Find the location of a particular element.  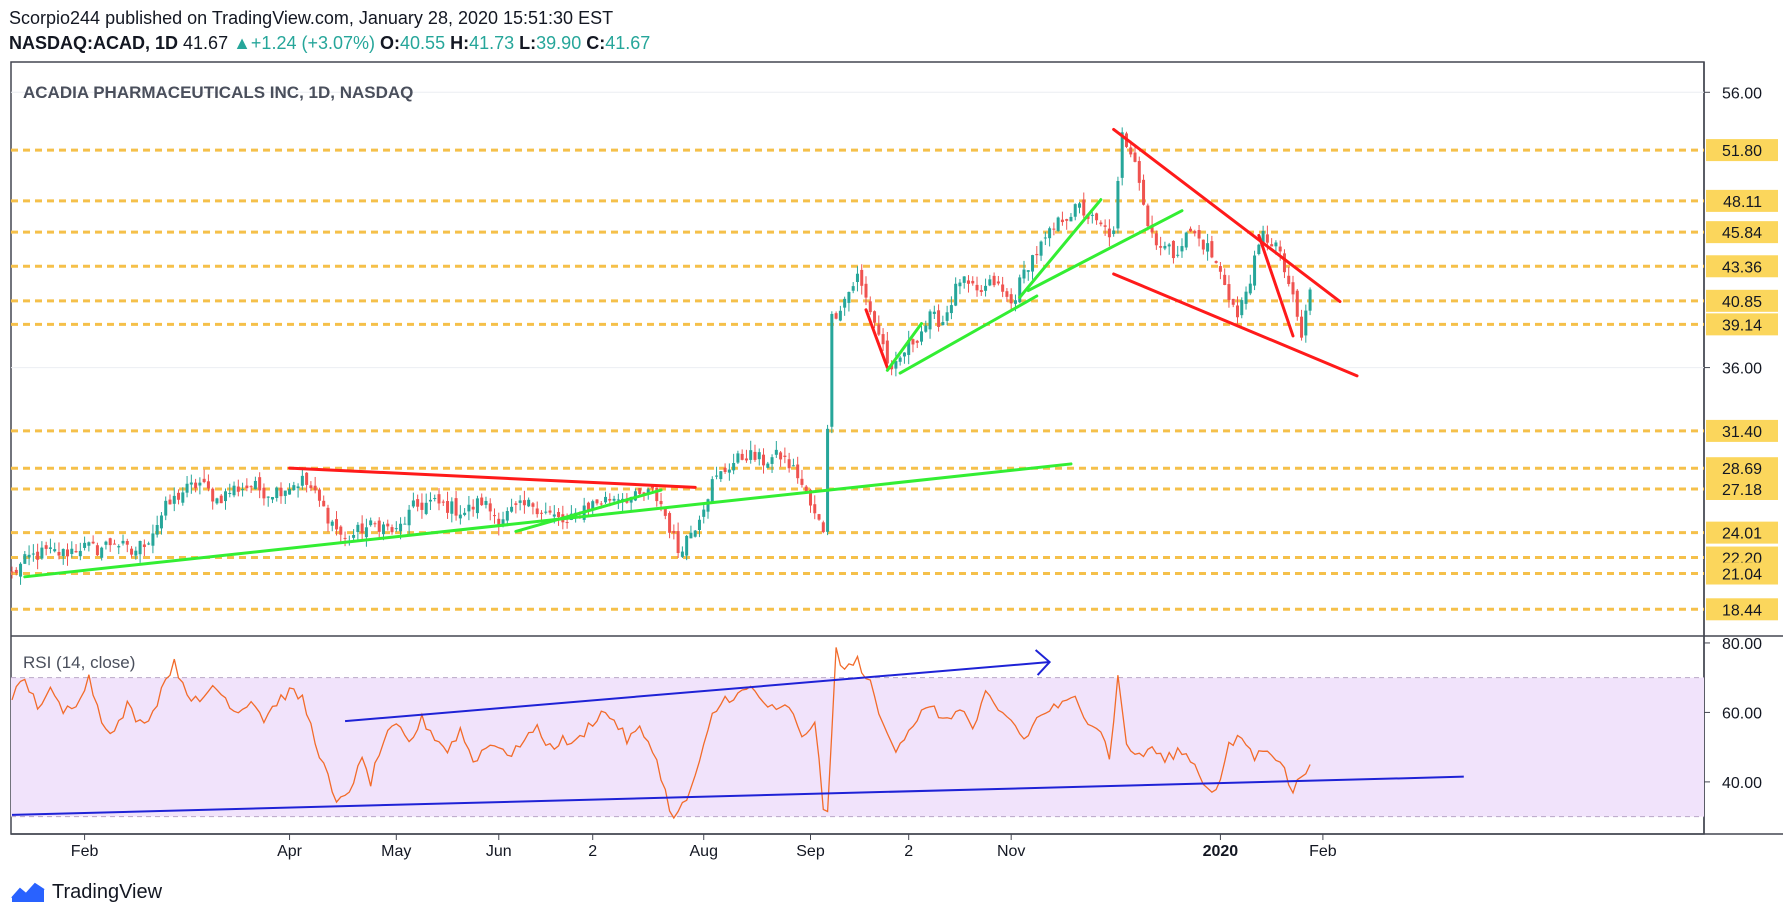

up-arrow-icon: ▲ is located at coordinates (242, 43).